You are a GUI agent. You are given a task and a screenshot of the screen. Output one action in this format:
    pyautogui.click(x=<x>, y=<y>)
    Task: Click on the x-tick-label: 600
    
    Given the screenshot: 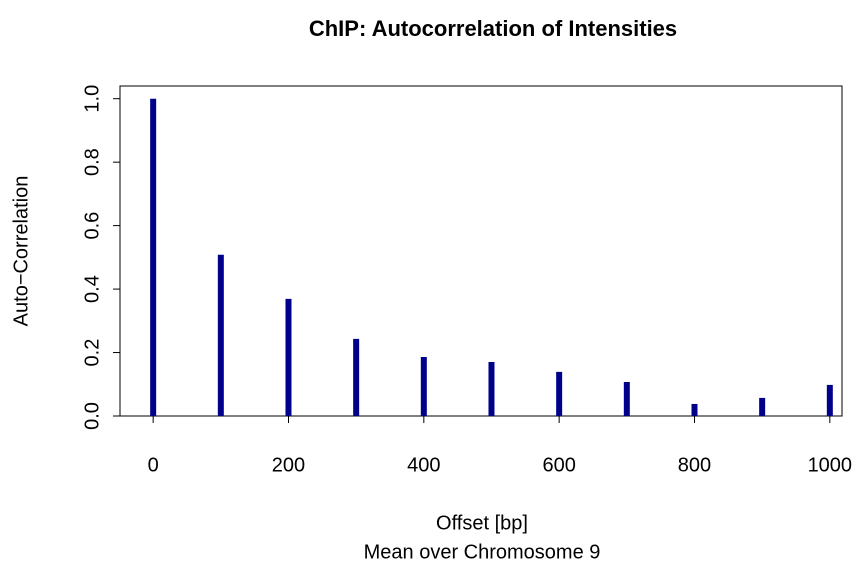 What is the action you would take?
    pyautogui.click(x=558, y=465)
    